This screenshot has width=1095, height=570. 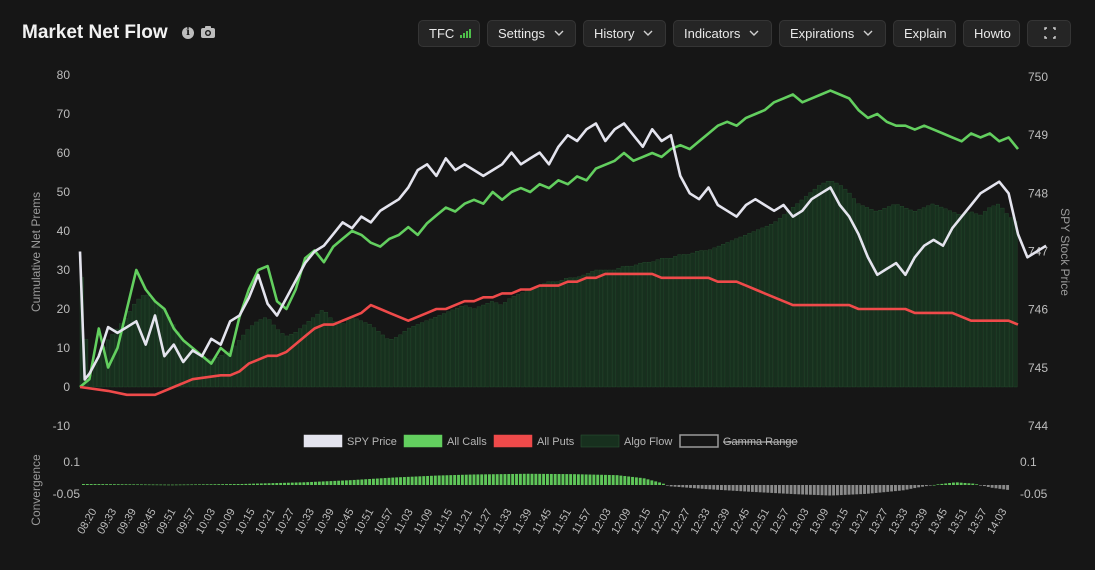 What do you see at coordinates (95, 32) in the screenshot?
I see `page-title: Market Net Flow` at bounding box center [95, 32].